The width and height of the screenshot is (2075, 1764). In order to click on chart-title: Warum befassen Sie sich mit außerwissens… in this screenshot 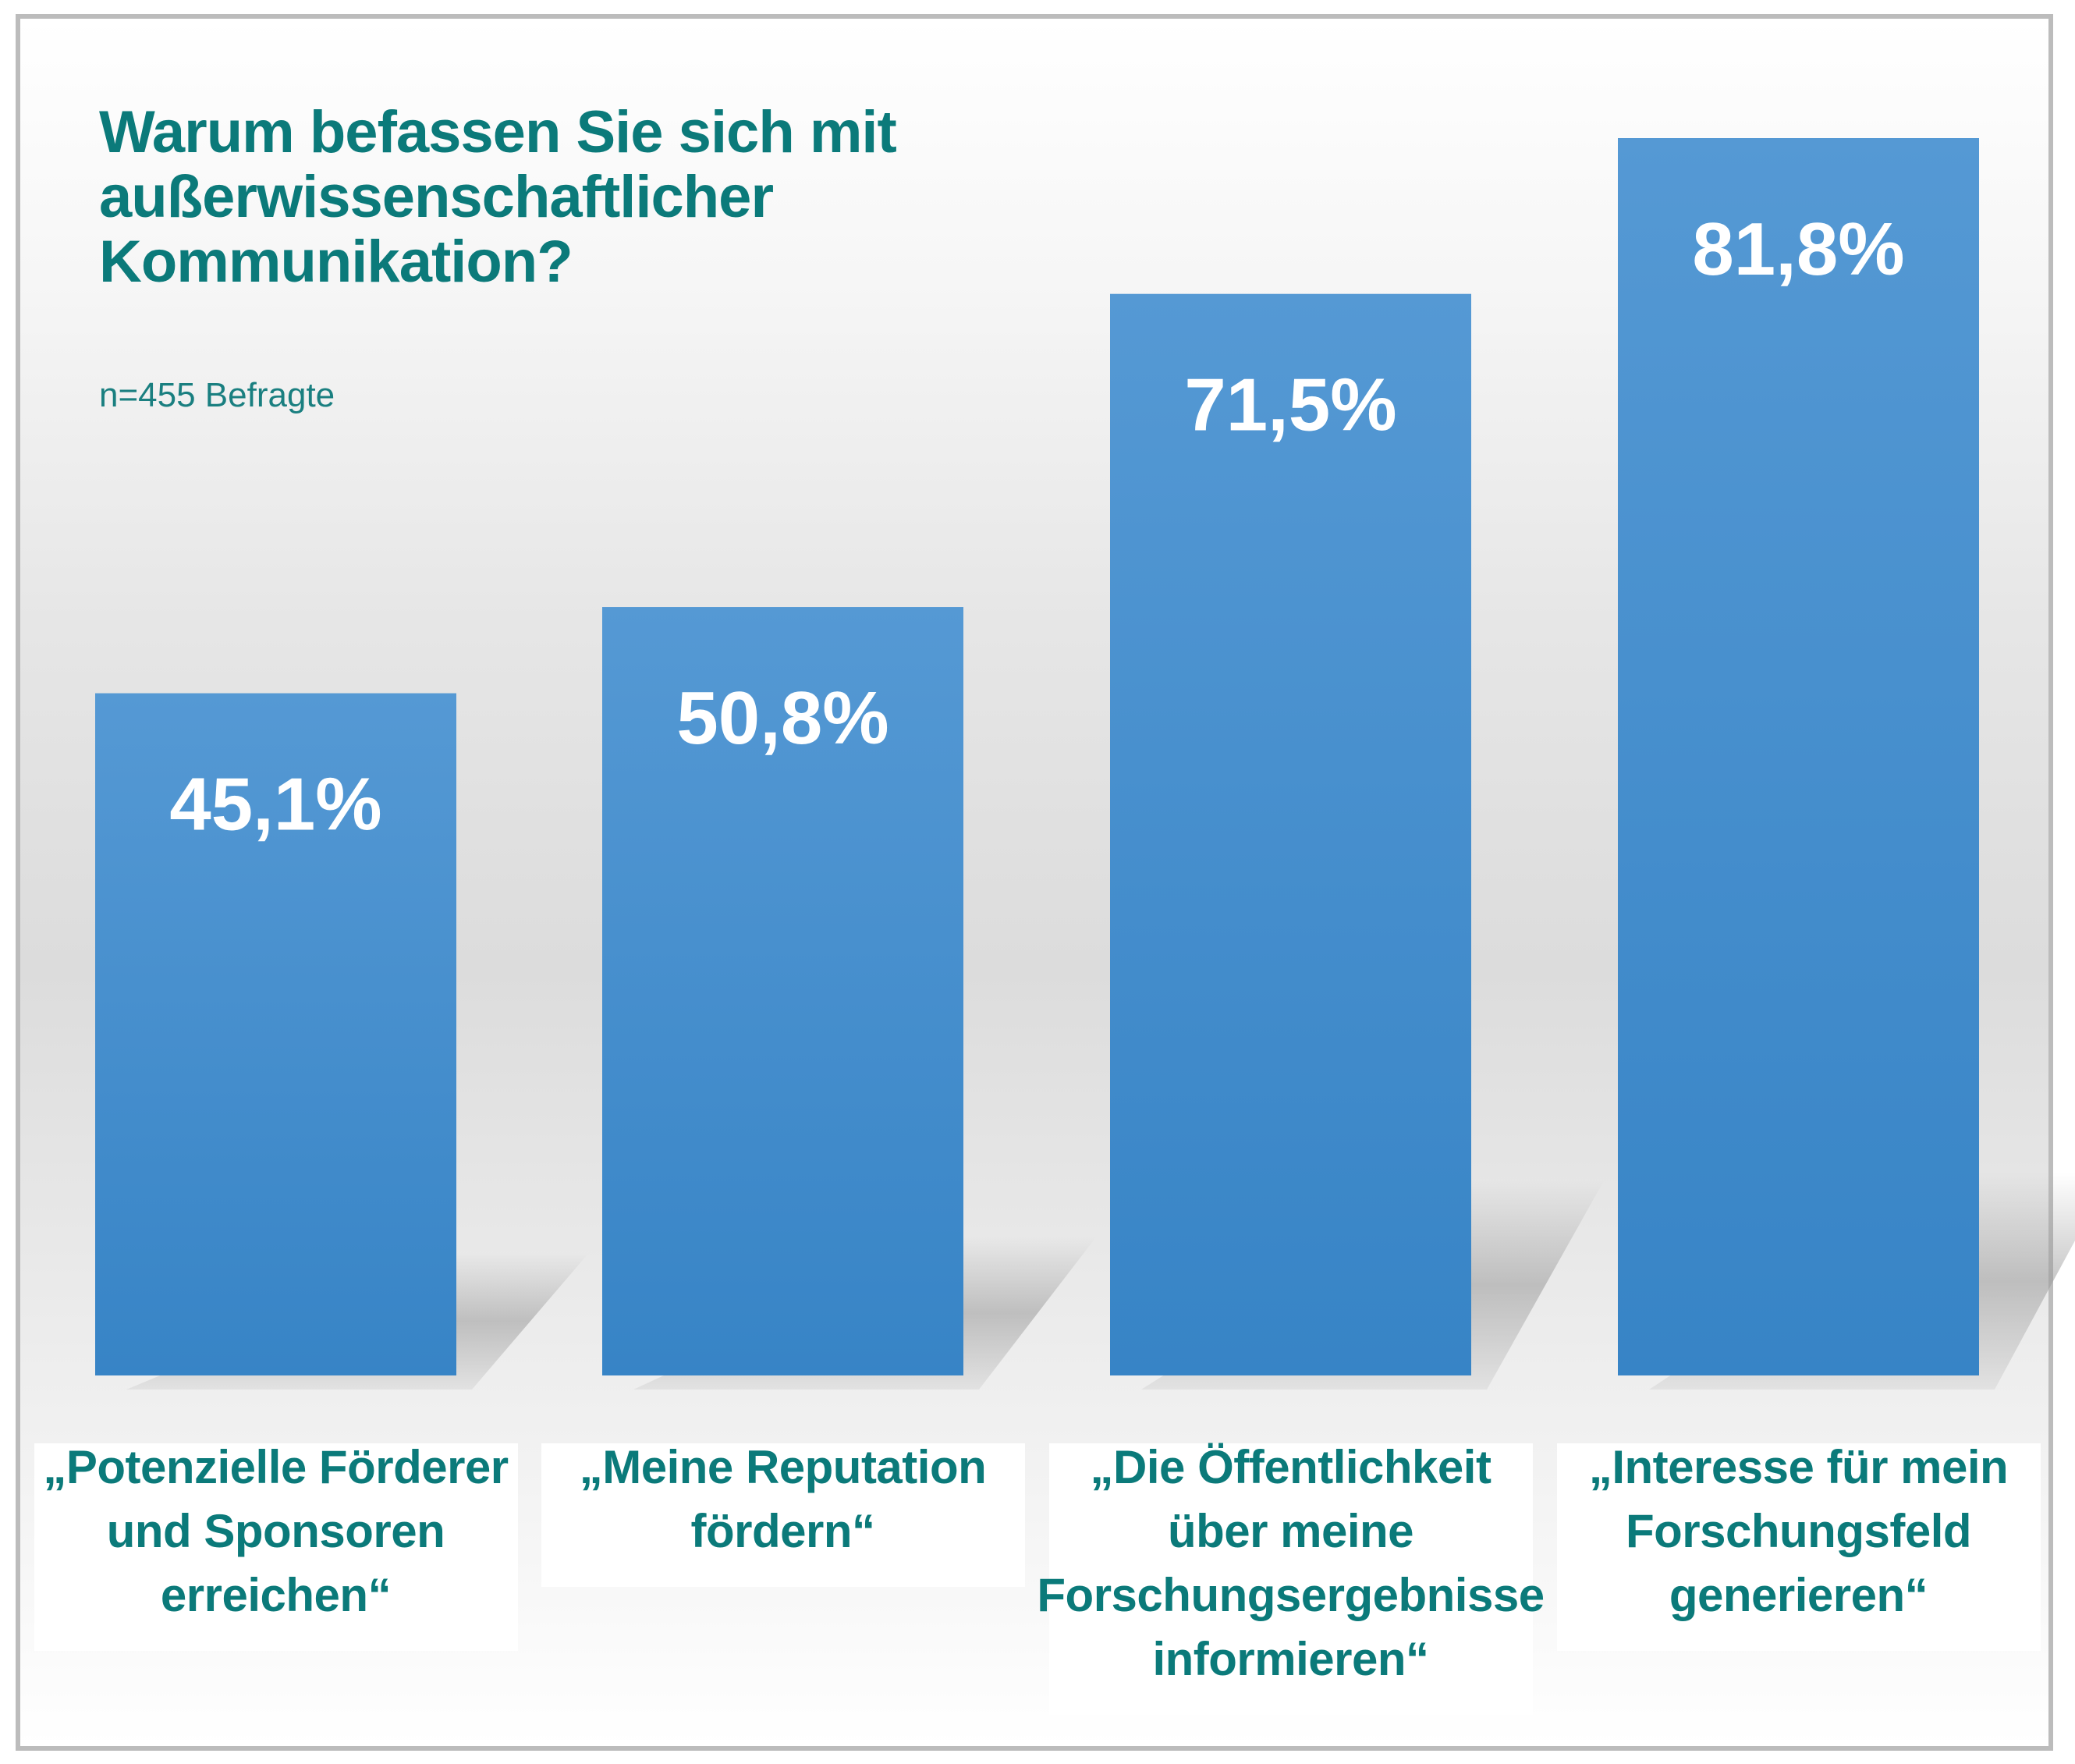, I will do `click(498, 197)`.